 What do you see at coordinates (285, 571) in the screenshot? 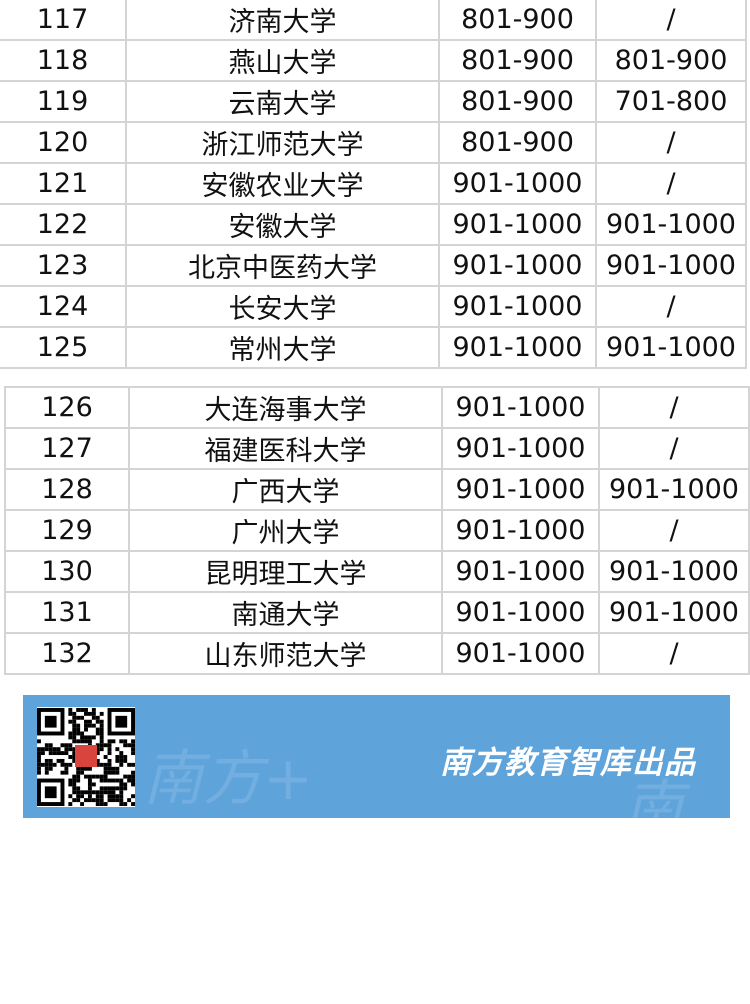
I see `cell-name: 昆明理工大学` at bounding box center [285, 571].